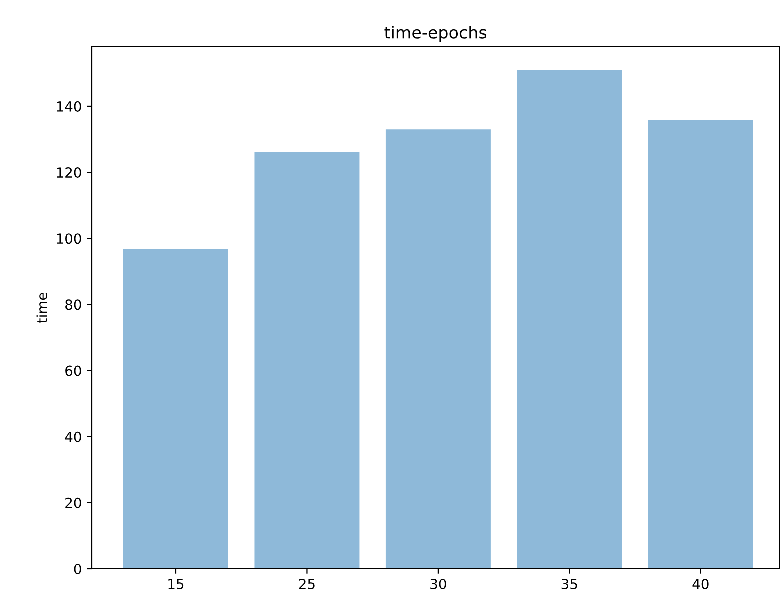  What do you see at coordinates (176, 584) in the screenshot?
I see `x-tick-label: 15` at bounding box center [176, 584].